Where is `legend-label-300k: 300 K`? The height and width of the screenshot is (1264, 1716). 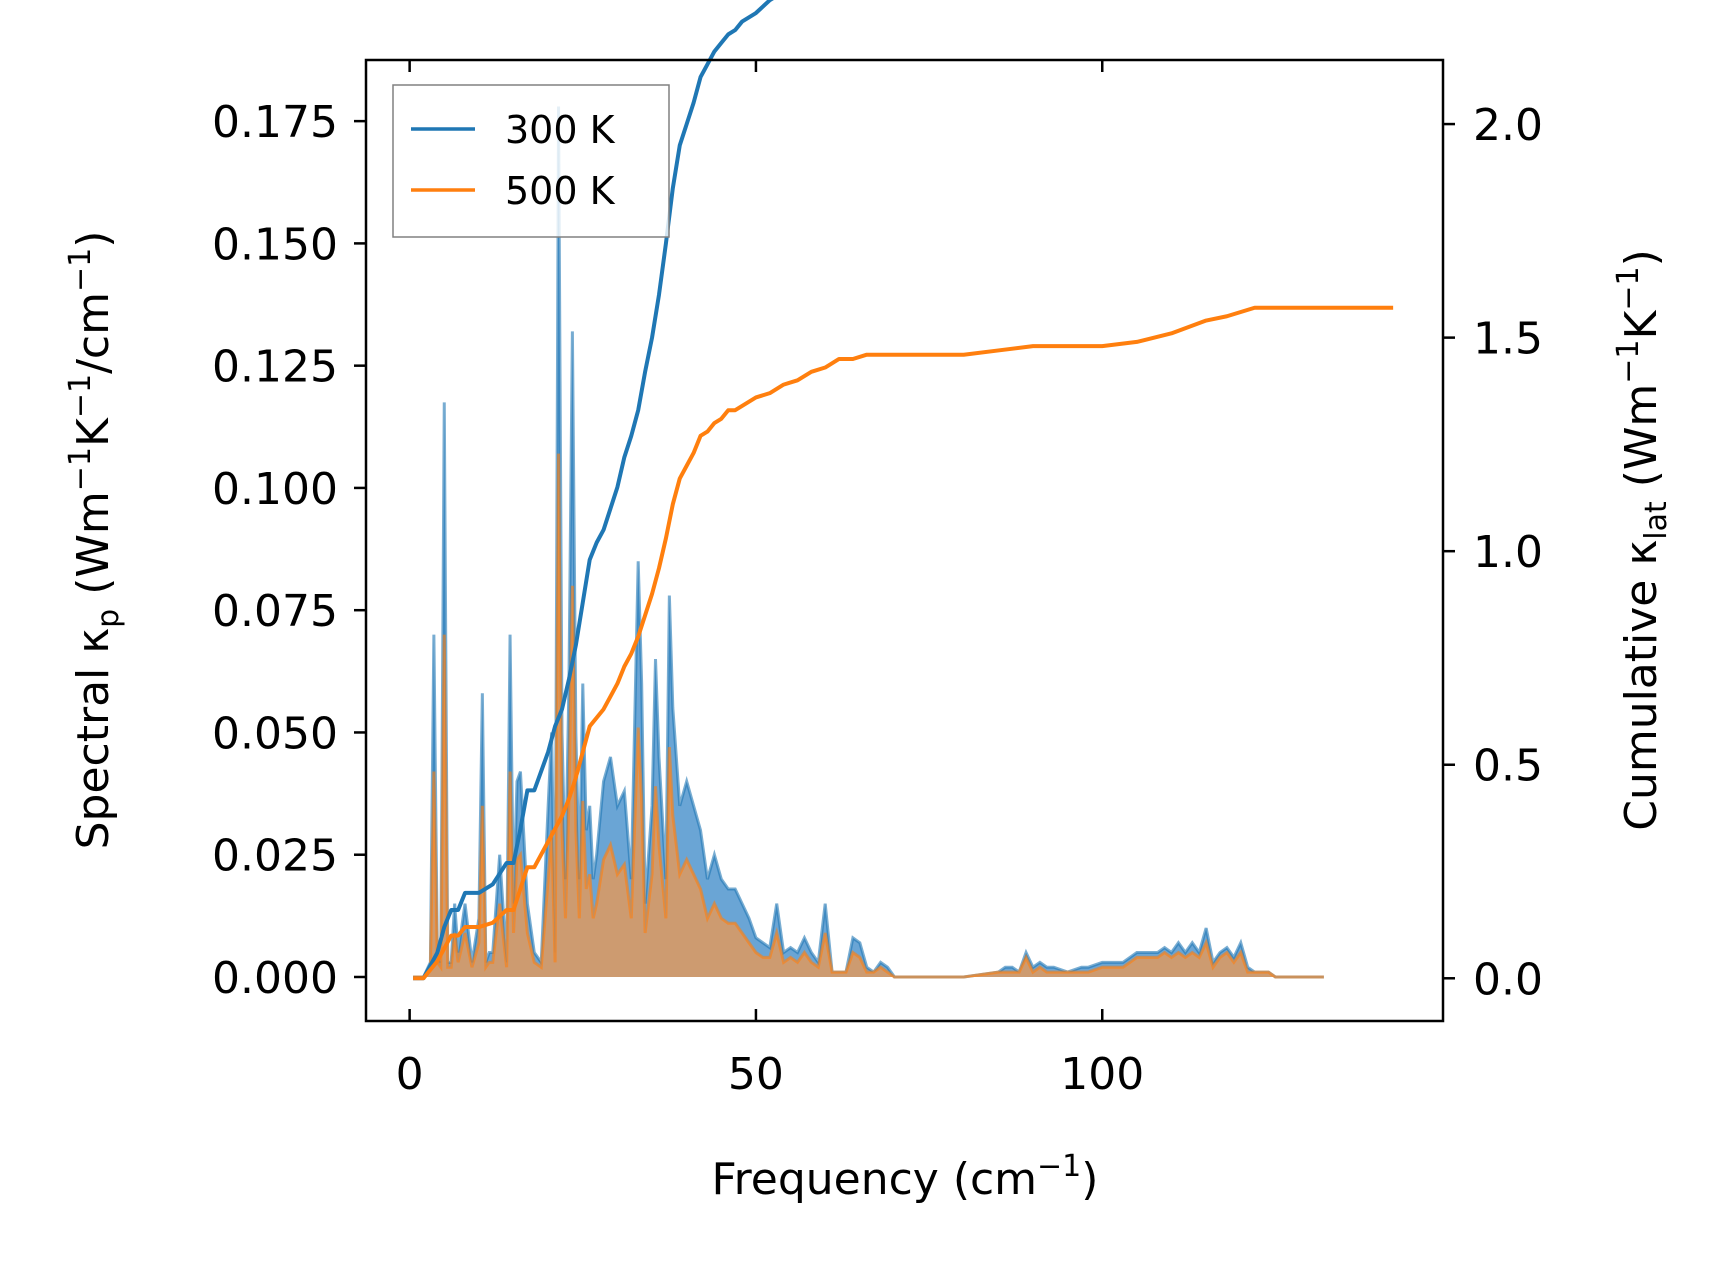 legend-label-300k: 300 K is located at coordinates (560, 130).